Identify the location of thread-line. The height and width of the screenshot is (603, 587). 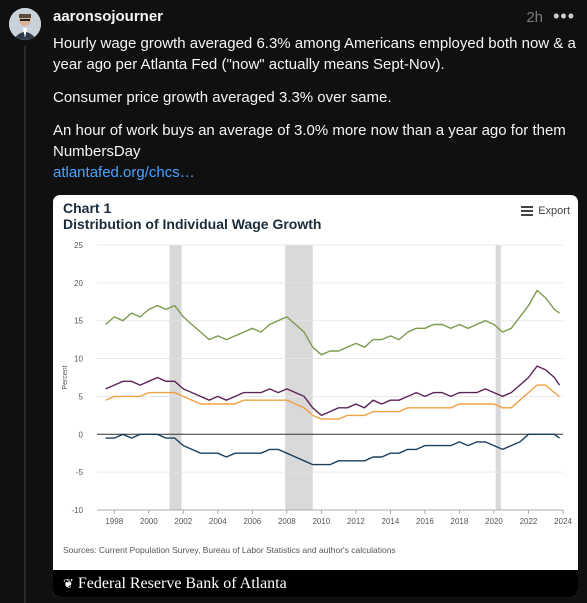
(25, 324).